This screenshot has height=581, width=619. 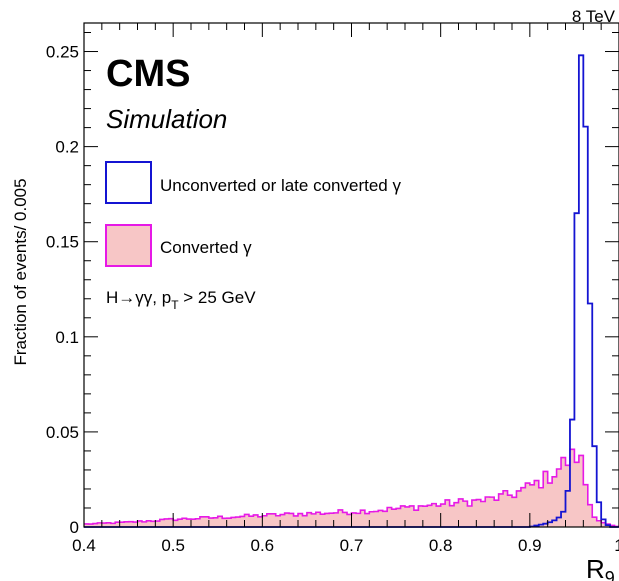 I want to click on y-axis-title: Fraction of events/ 0.005, so click(x=20, y=271).